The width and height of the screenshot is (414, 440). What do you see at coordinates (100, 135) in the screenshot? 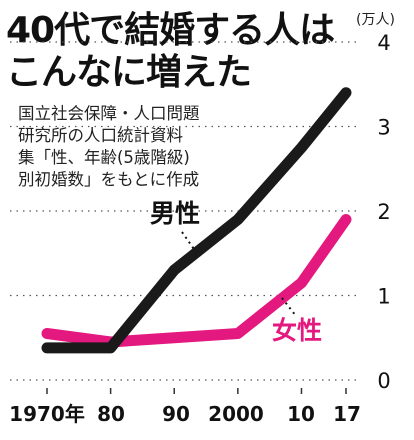
I see `source-line-2: 研究所の人口統計資料` at bounding box center [100, 135].